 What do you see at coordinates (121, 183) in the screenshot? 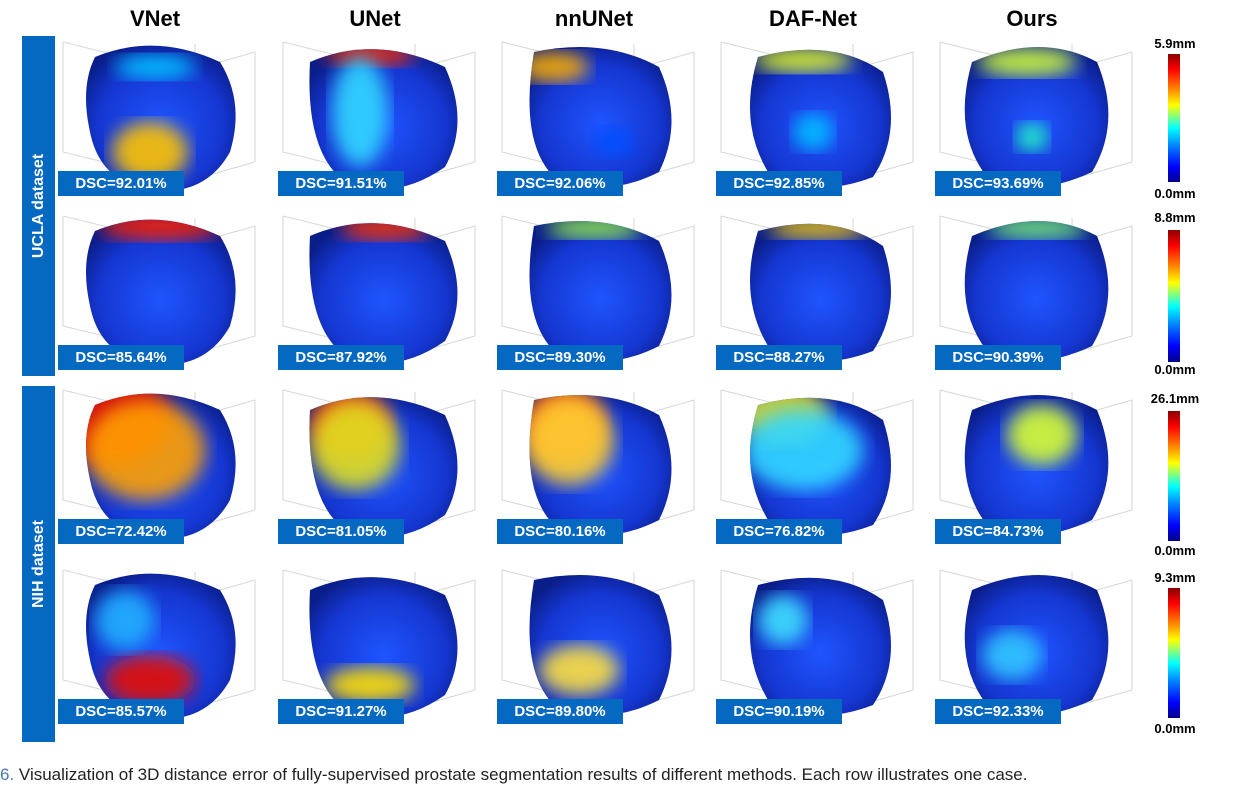
I see `dsc-label: DSC=92.01%` at bounding box center [121, 183].